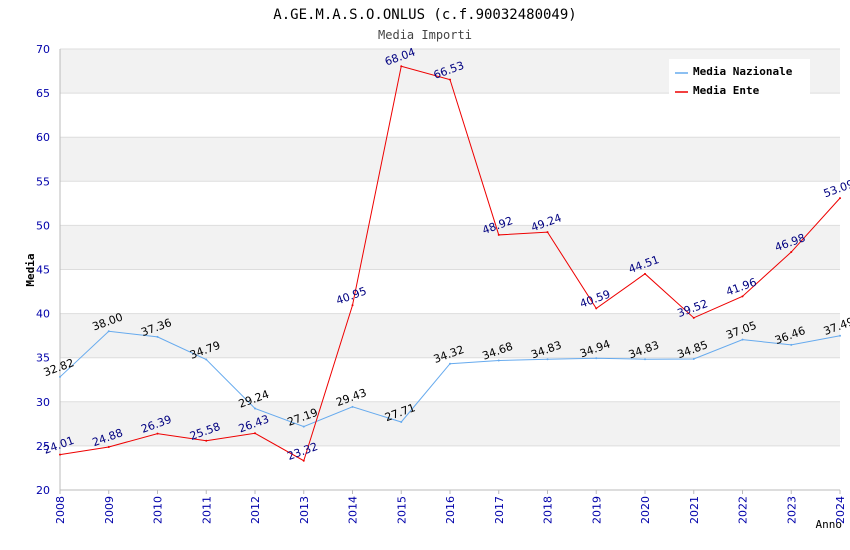 This screenshot has height=550, width=850. I want to click on y-tick-label: 35, so click(43, 358).